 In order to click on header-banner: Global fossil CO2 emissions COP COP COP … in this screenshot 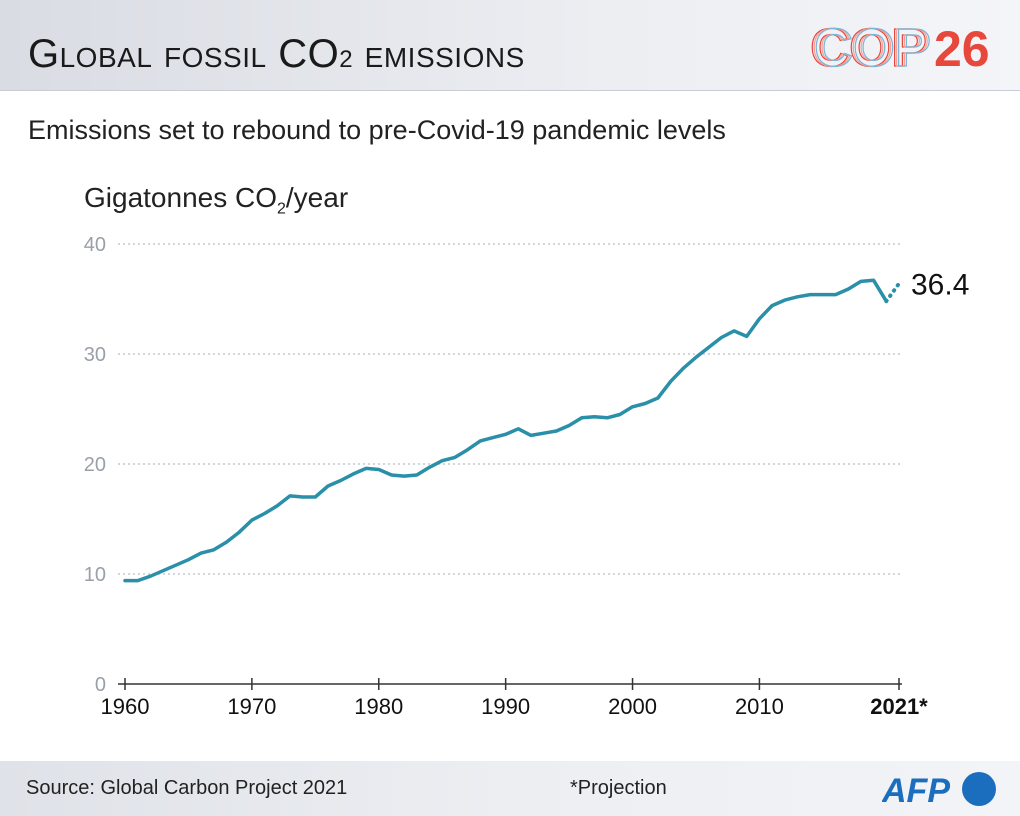, I will do `click(510, 45)`.